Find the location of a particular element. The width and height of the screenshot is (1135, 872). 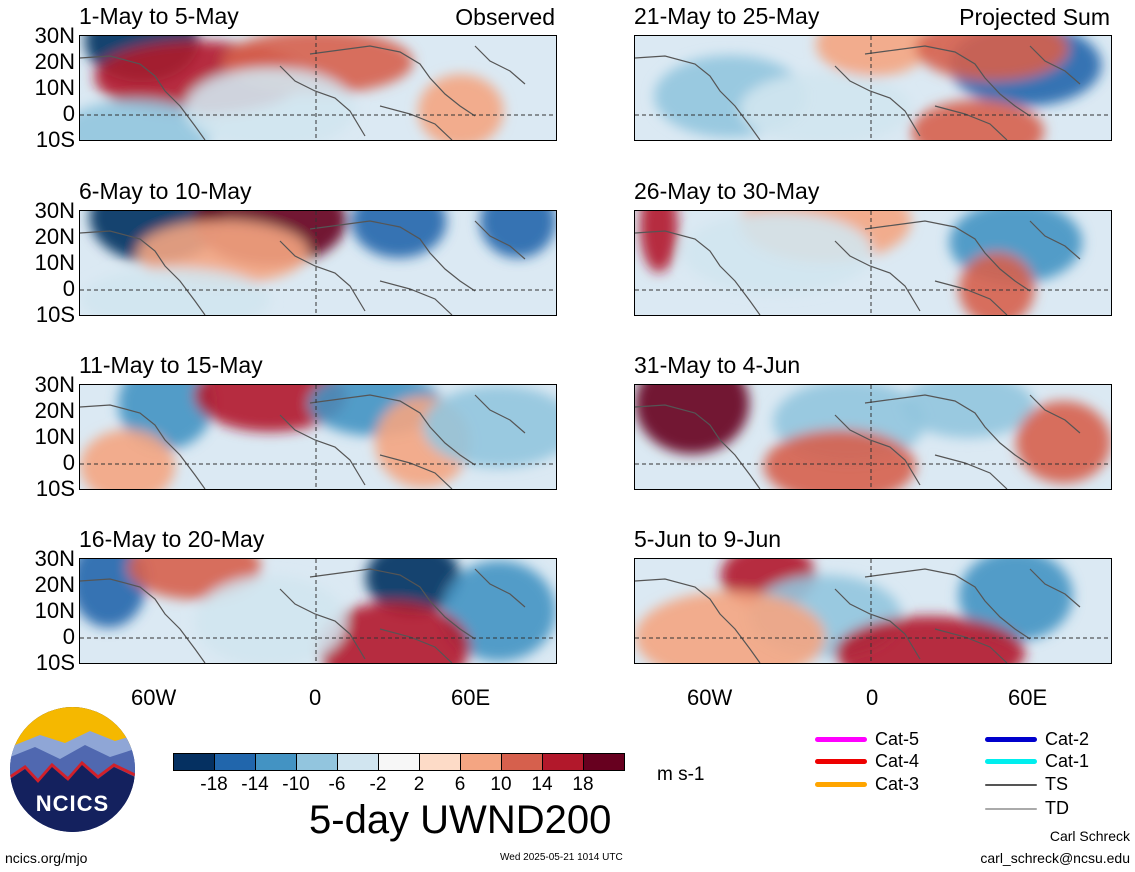

legend-label: TS is located at coordinates (1057, 784).